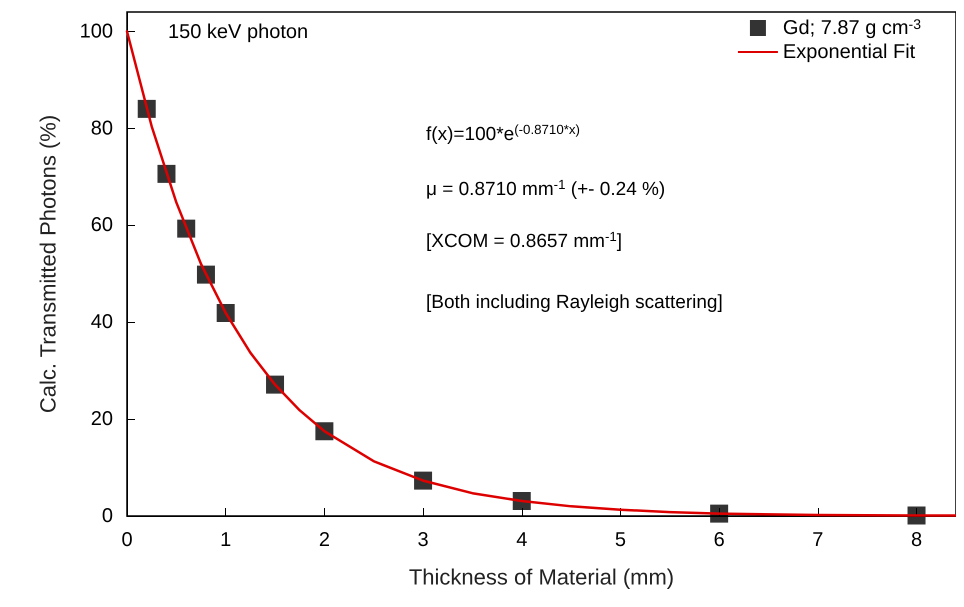 This screenshot has width=964, height=607. Describe the element at coordinates (48, 264) in the screenshot. I see `y-axis-title: Calc. Transmitted Photons (%)` at that location.